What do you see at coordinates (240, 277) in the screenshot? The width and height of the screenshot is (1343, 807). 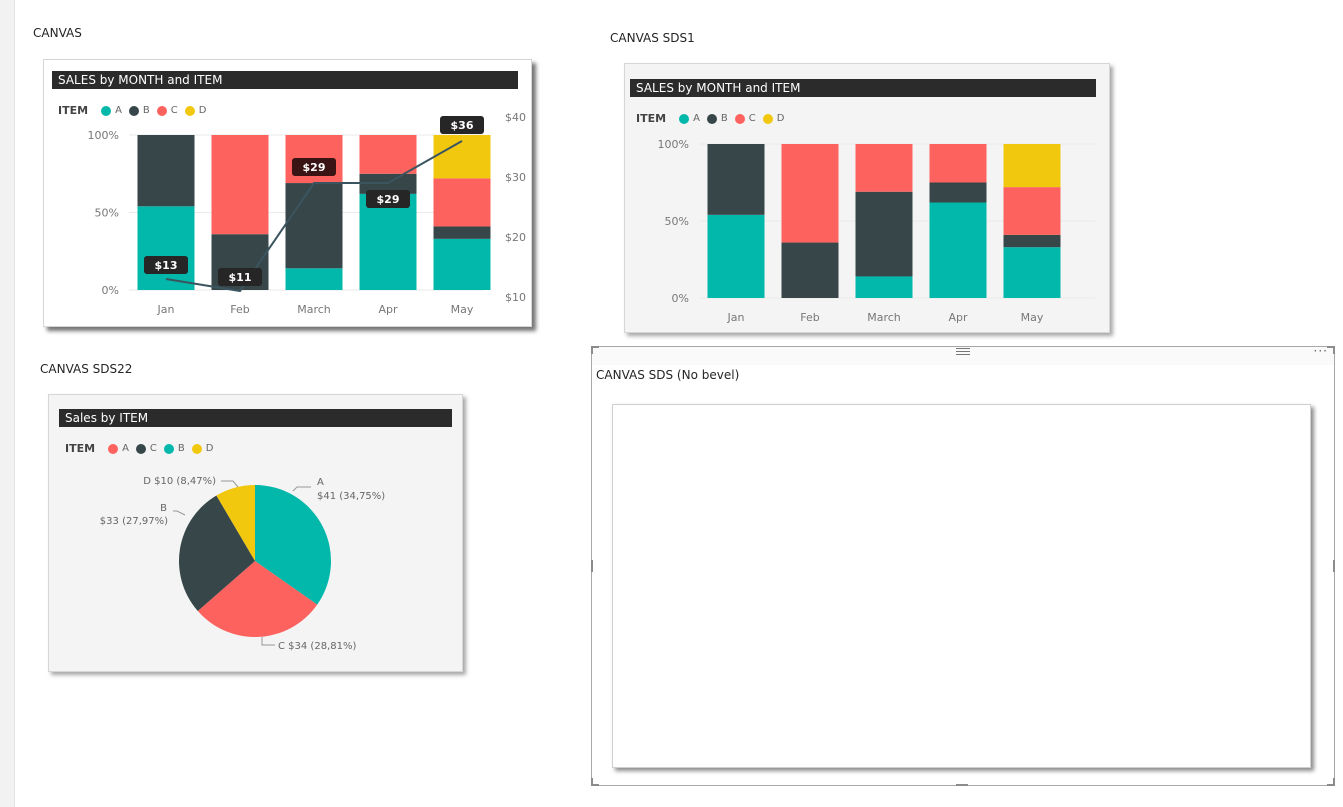 I see `data-label: $11` at bounding box center [240, 277].